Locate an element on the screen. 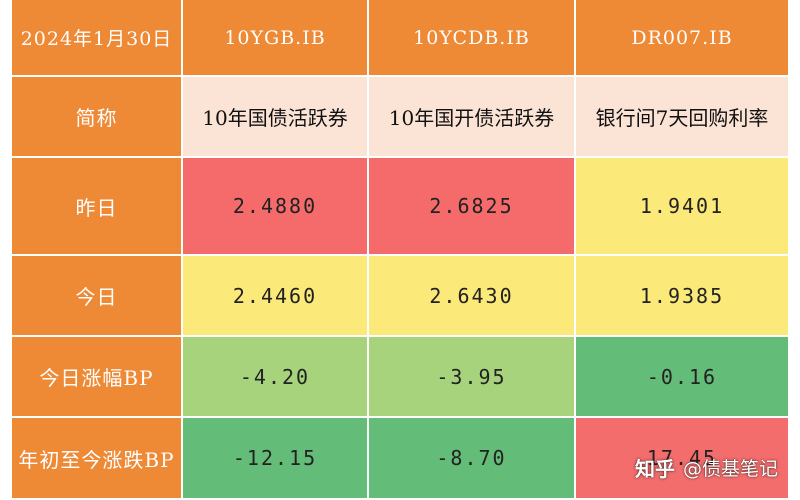  yesterday-10ygb: 2.4880 is located at coordinates (276, 207).